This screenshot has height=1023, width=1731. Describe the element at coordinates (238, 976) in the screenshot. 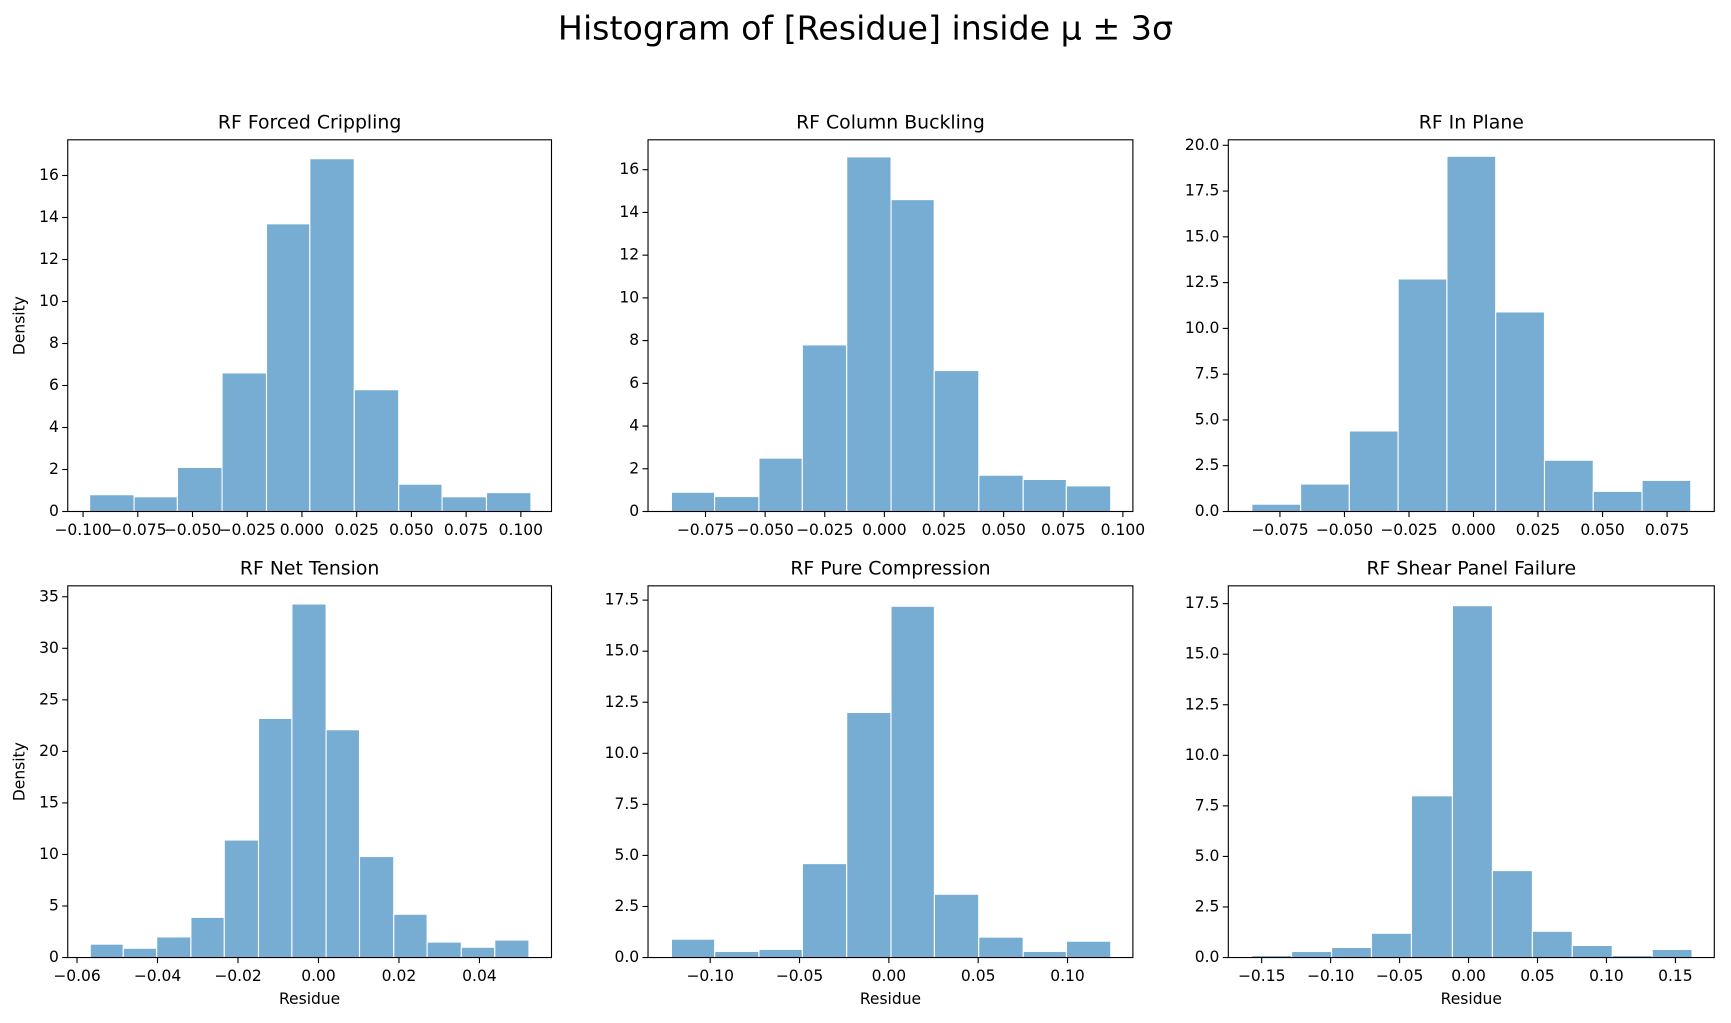

I see `x-tick-label: −0.02` at that location.